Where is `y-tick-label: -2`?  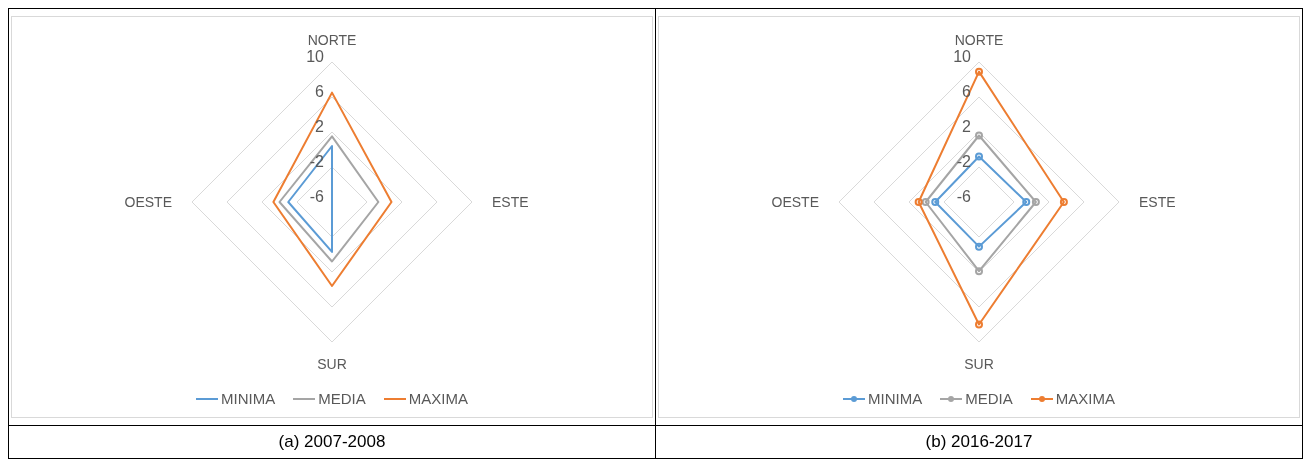 y-tick-label: -2 is located at coordinates (964, 161).